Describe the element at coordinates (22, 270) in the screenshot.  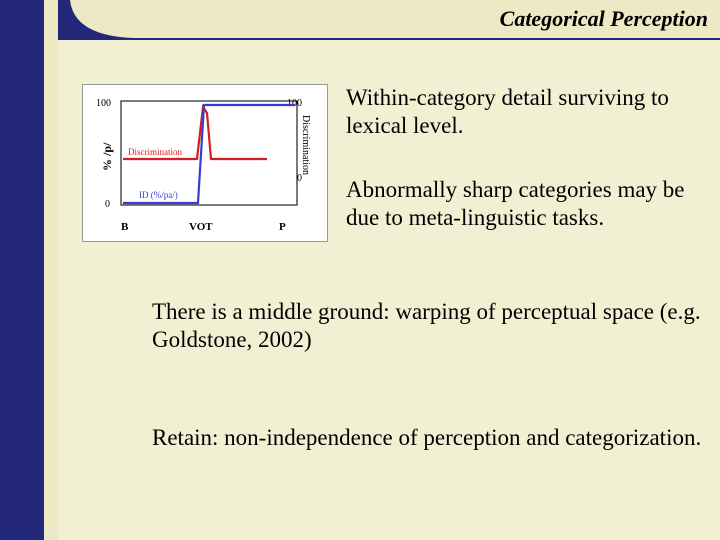
I see `left-sidebar-bar` at that location.